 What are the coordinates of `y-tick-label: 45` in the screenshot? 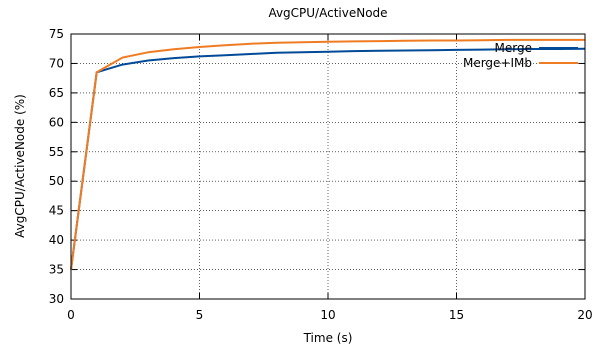 It's located at (56, 211).